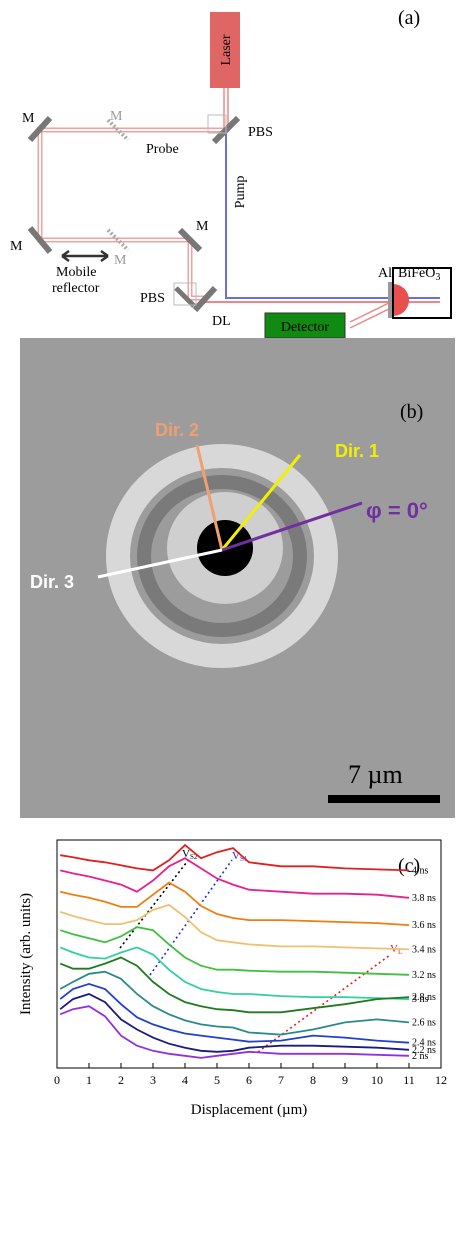 The width and height of the screenshot is (462, 1236). Describe the element at coordinates (177, 430) in the screenshot. I see `dir-label: Dir. 2` at that location.